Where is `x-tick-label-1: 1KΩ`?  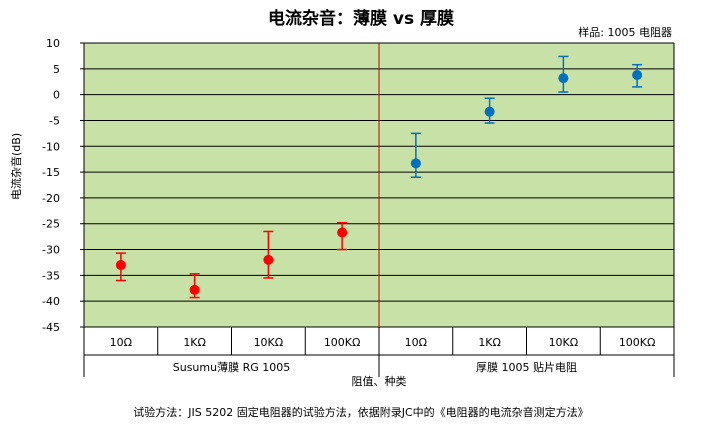 x-tick-label-1: 1KΩ is located at coordinates (194, 342).